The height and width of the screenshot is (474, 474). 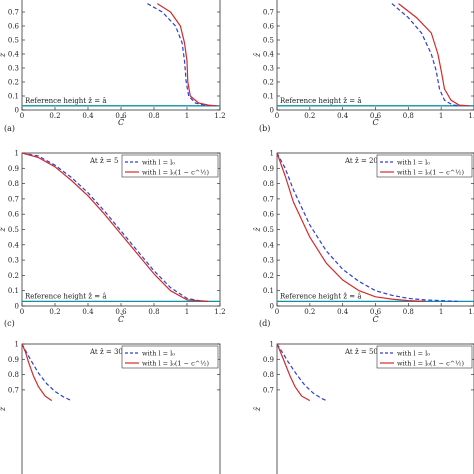 I want to click on panel-letter: (a), so click(x=9, y=128).